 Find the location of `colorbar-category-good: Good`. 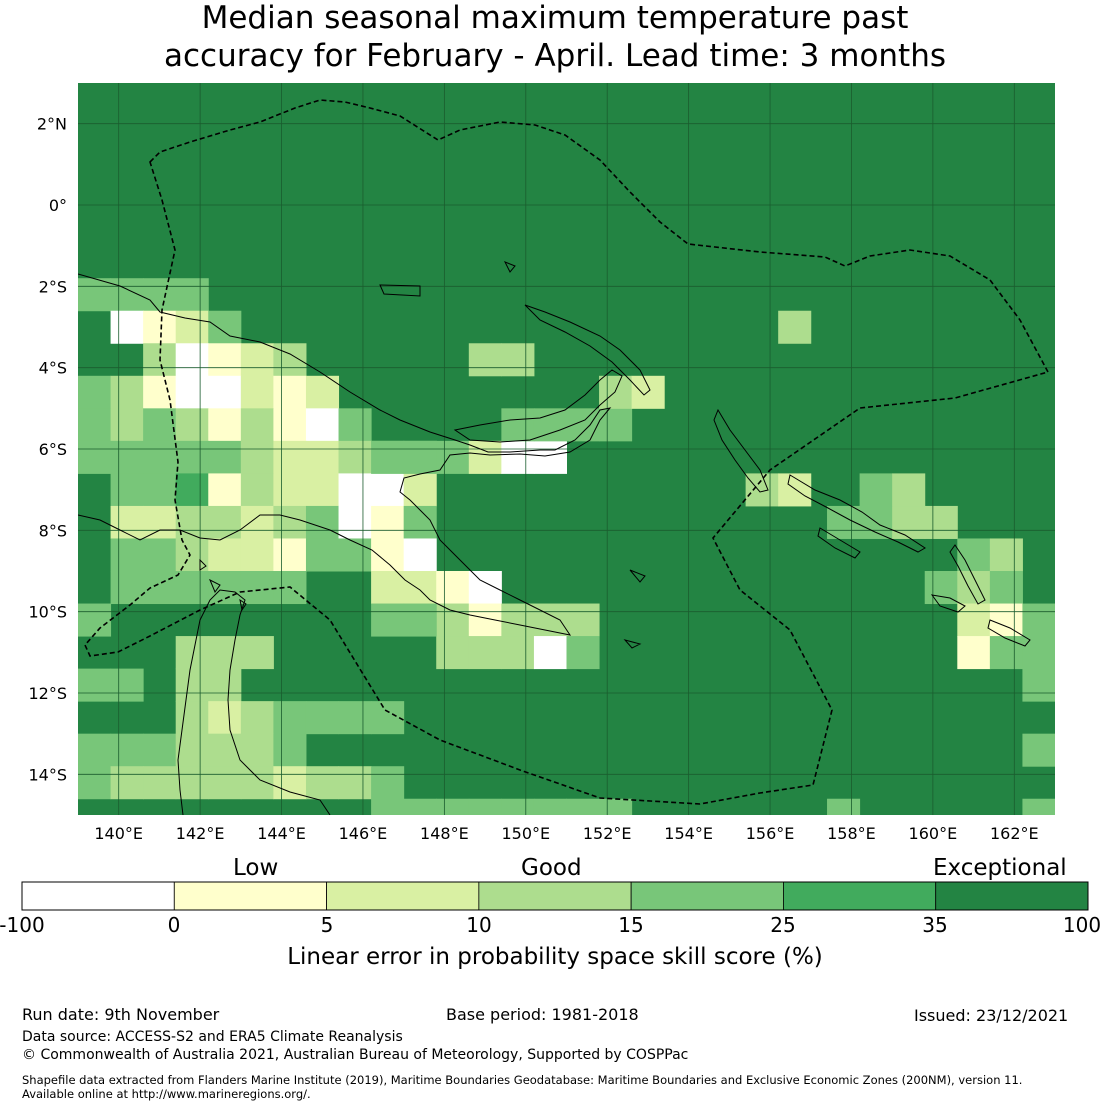

colorbar-category-good: Good is located at coordinates (551, 868).